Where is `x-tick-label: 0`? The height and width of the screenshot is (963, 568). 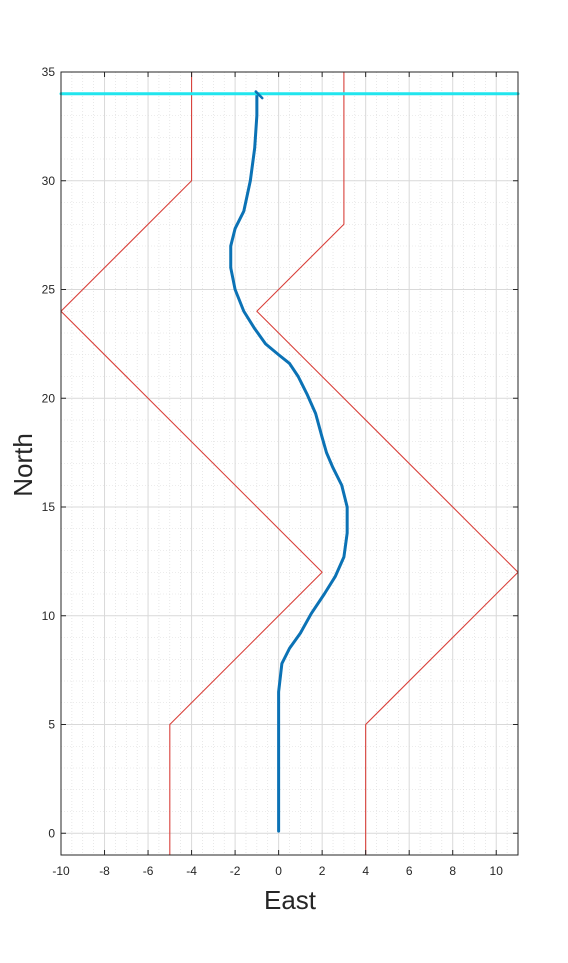
x-tick-label: 0 is located at coordinates (278, 871).